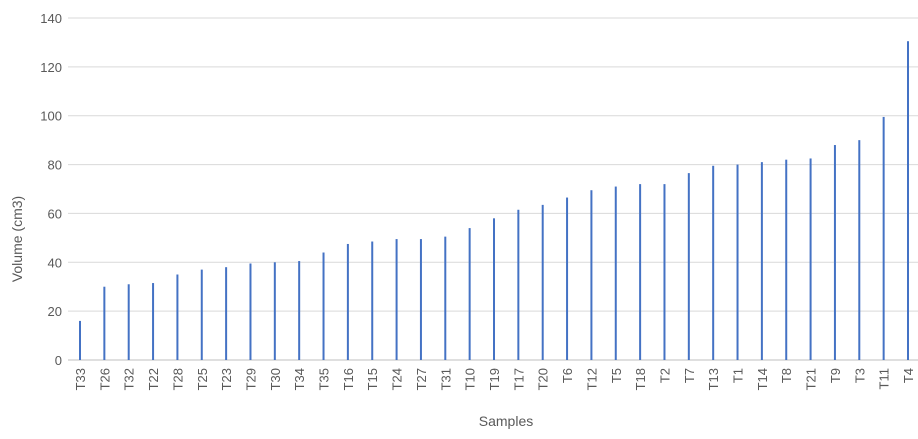 This screenshot has height=439, width=918. I want to click on bar-t18, so click(640, 272).